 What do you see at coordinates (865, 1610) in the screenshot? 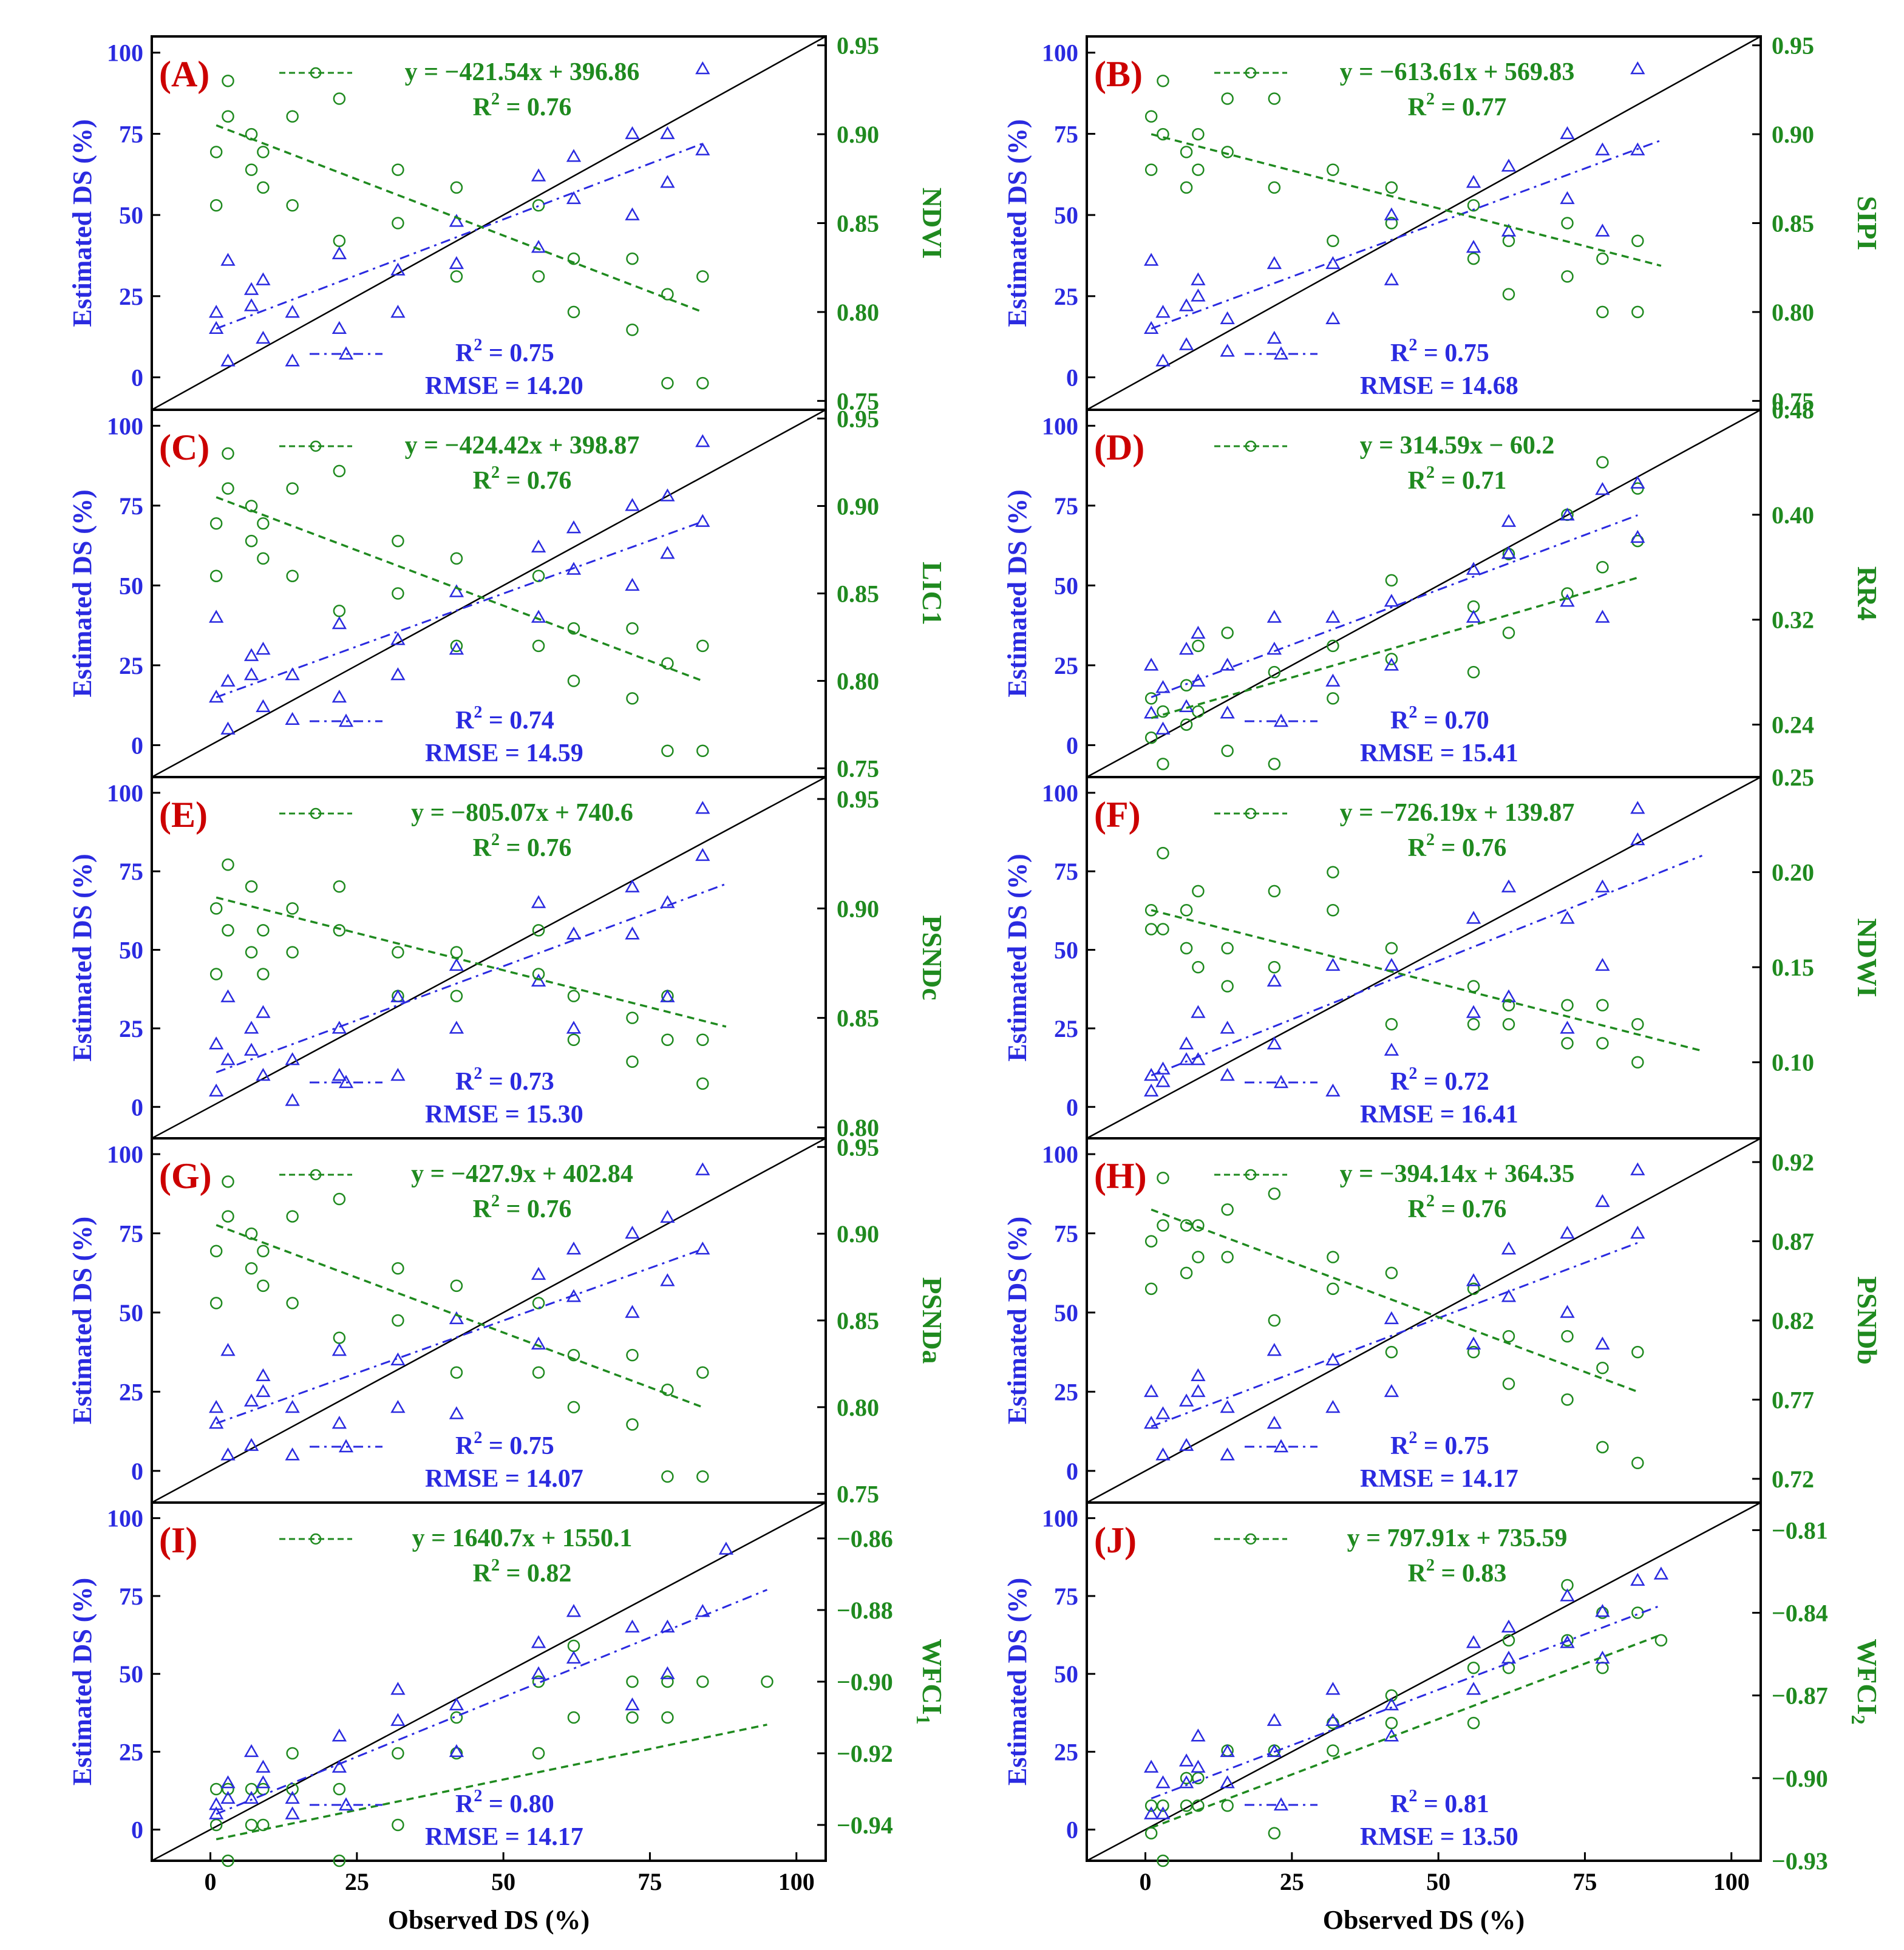
I see `right-tick-label: −0.88` at bounding box center [865, 1610].